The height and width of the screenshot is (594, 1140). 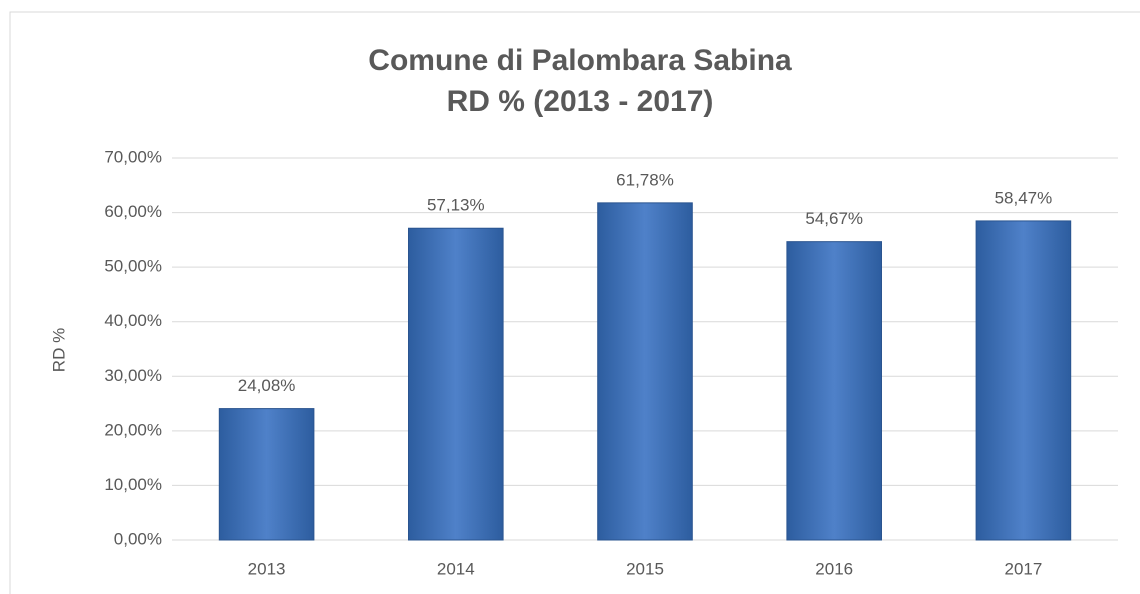 I want to click on value-label: 61,78%, so click(x=645, y=179).